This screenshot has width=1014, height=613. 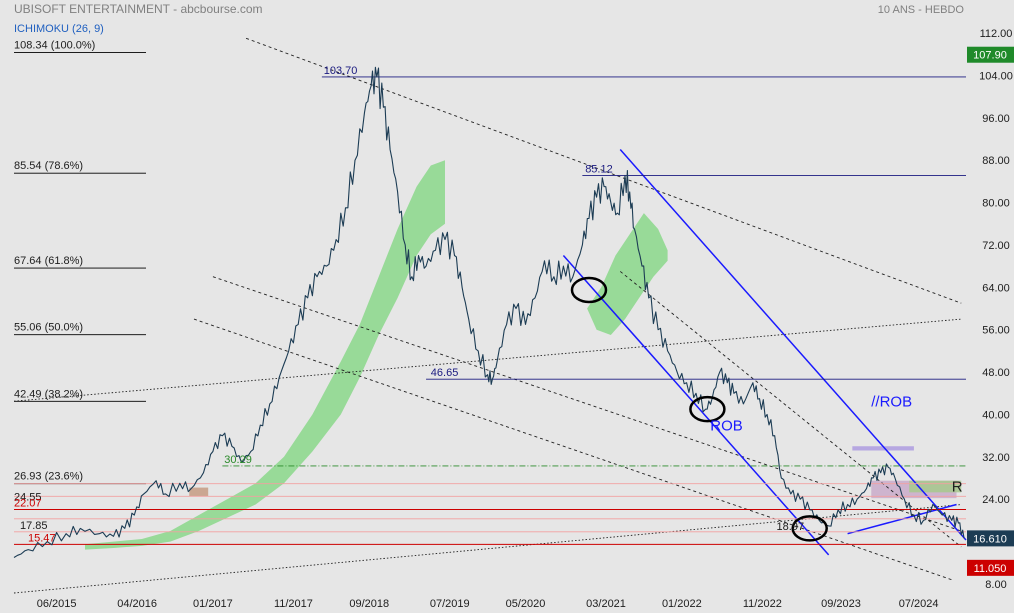 I want to click on level-label: 103.70, so click(x=341, y=71).